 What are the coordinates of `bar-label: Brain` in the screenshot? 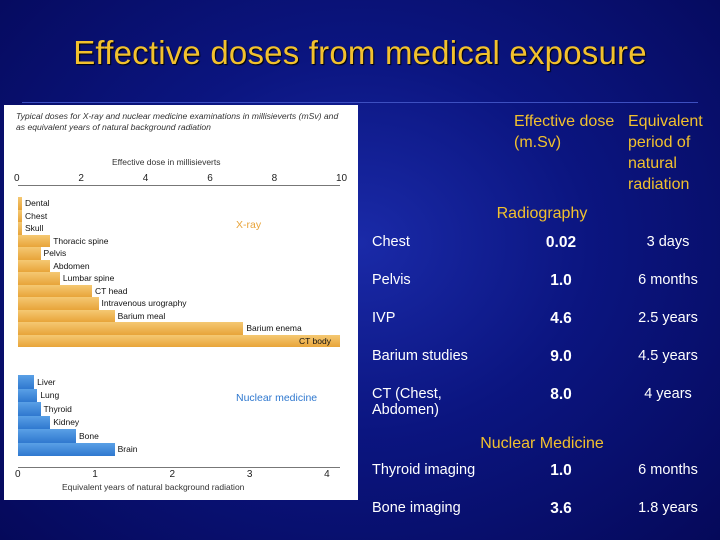 It's located at (127, 449).